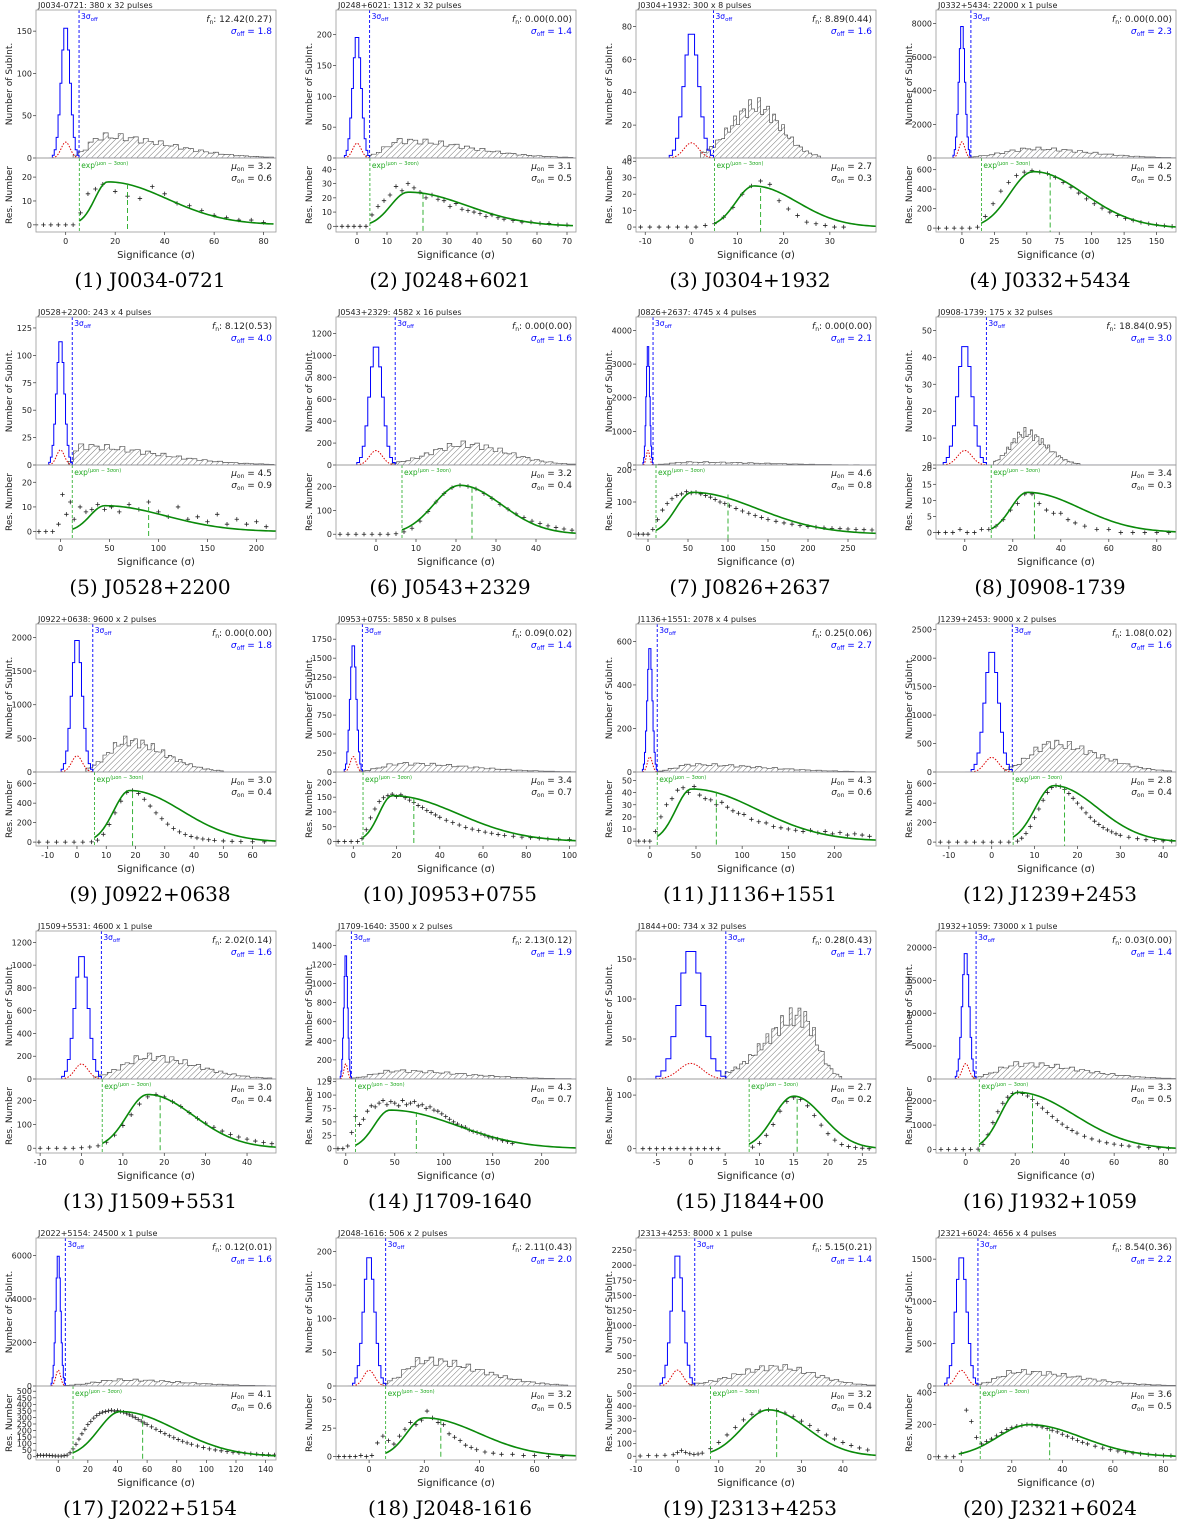 Image resolution: width=1200 pixels, height=1535 pixels. Describe the element at coordinates (150, 1508) in the screenshot. I see `panel-caption: (17) J2022+5154` at that location.